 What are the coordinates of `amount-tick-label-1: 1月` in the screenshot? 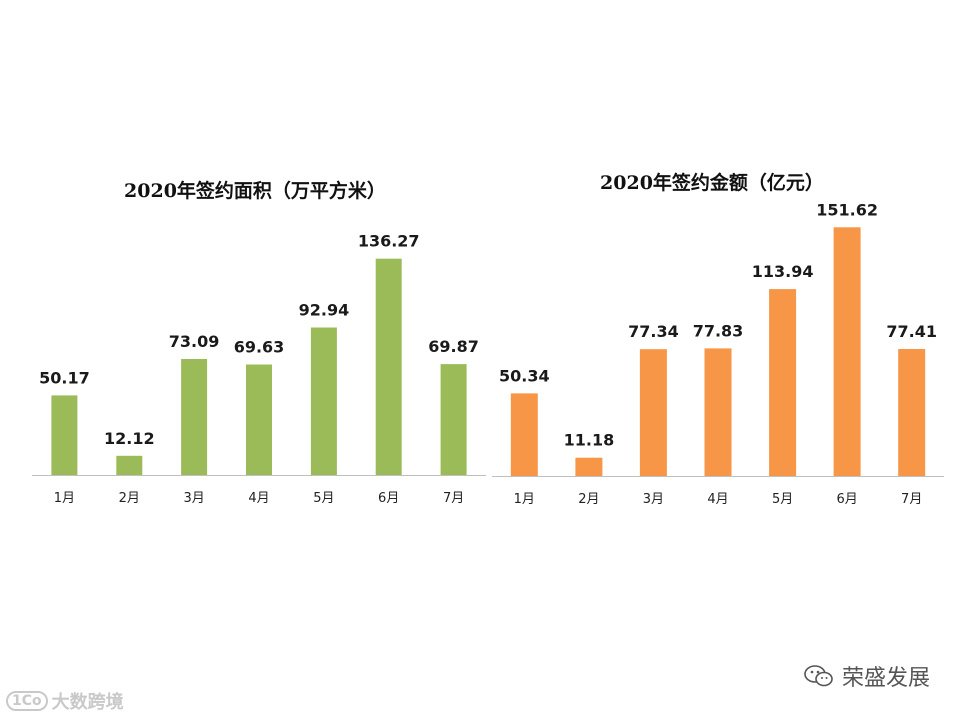 It's located at (524, 499).